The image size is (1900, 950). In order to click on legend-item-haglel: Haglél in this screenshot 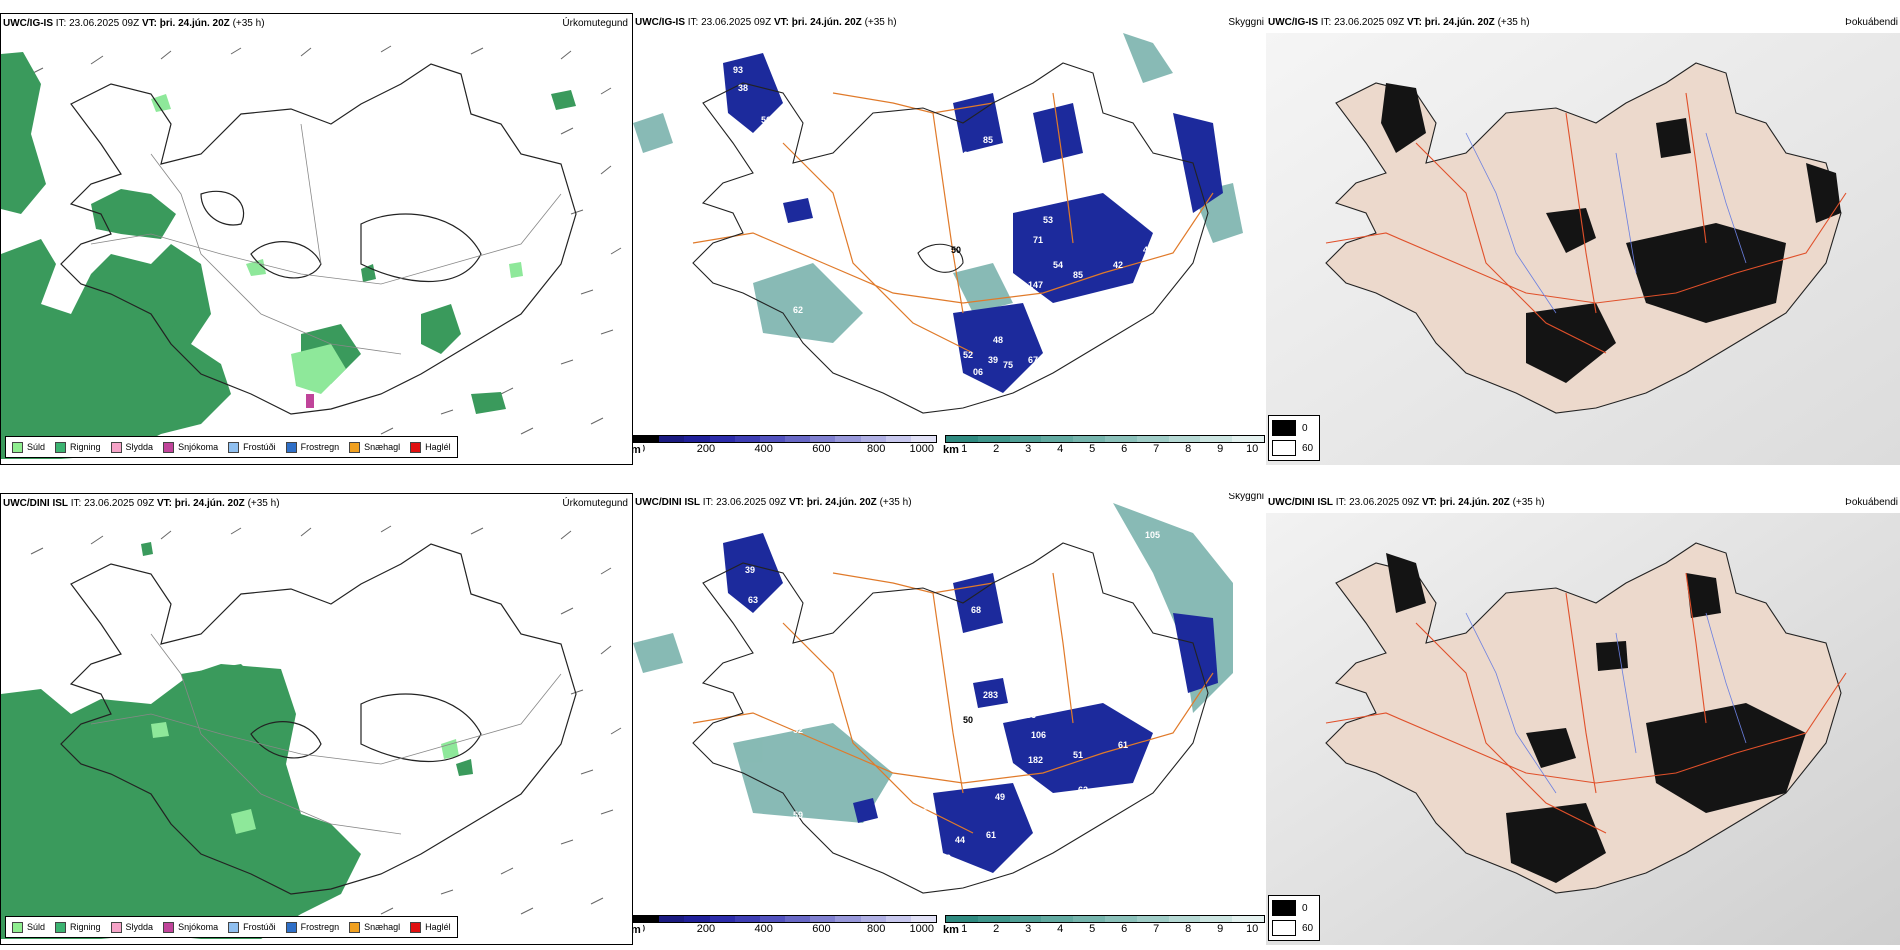, I will do `click(430, 927)`.